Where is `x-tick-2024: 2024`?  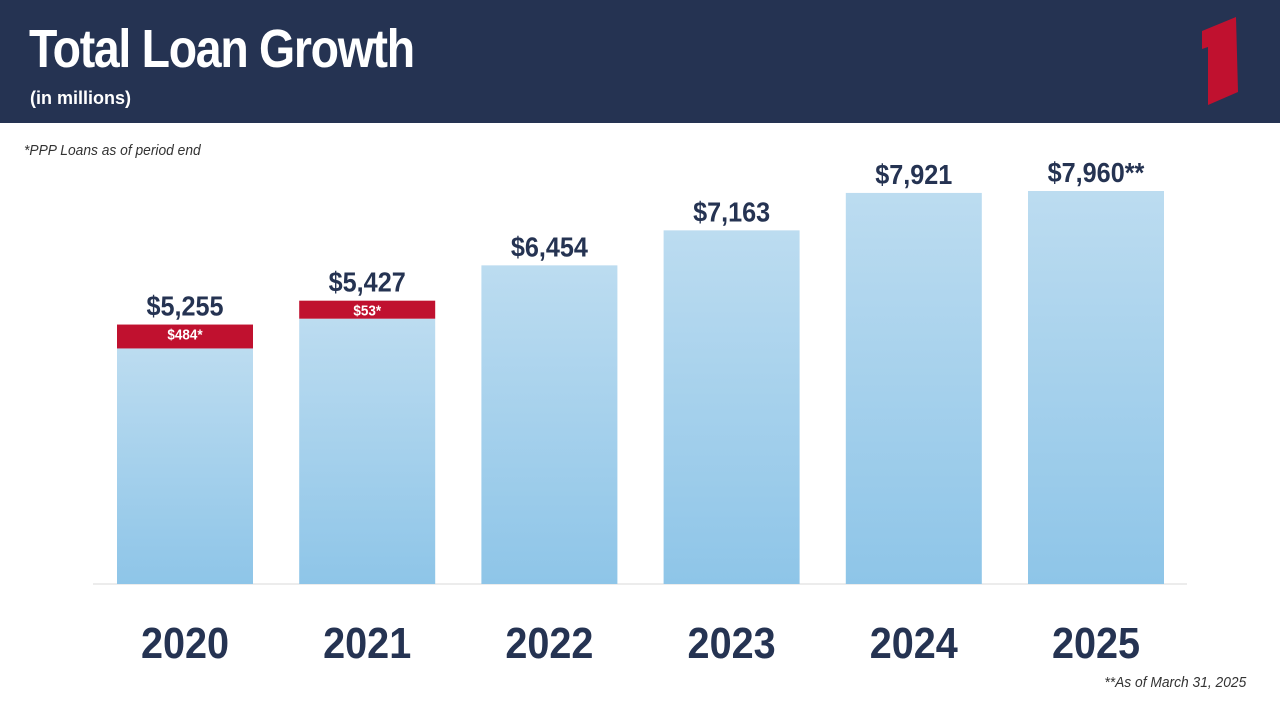
x-tick-2024: 2024 is located at coordinates (914, 642).